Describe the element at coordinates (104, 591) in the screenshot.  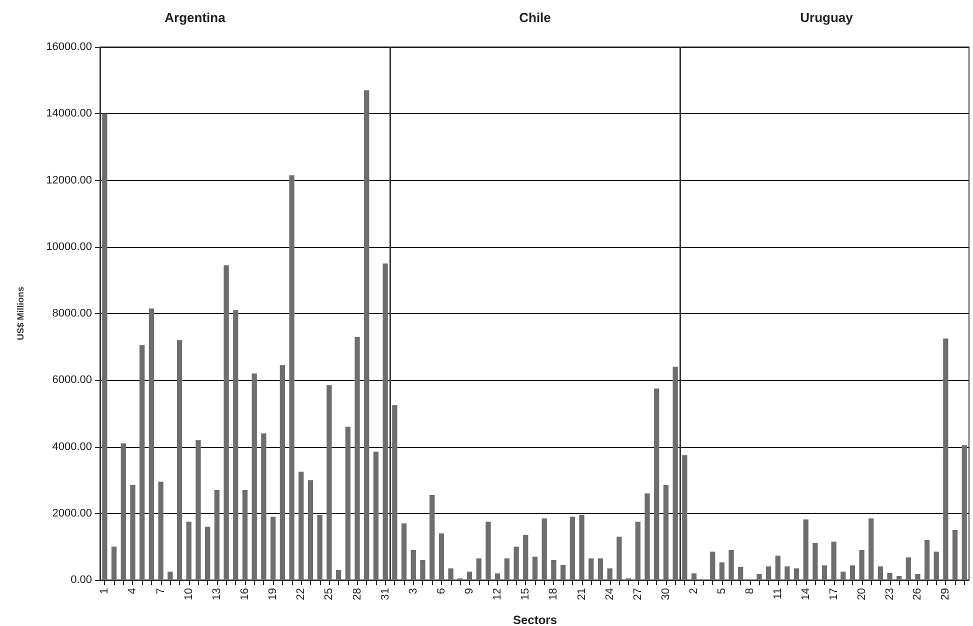
I see `x-tick-label: 1` at that location.